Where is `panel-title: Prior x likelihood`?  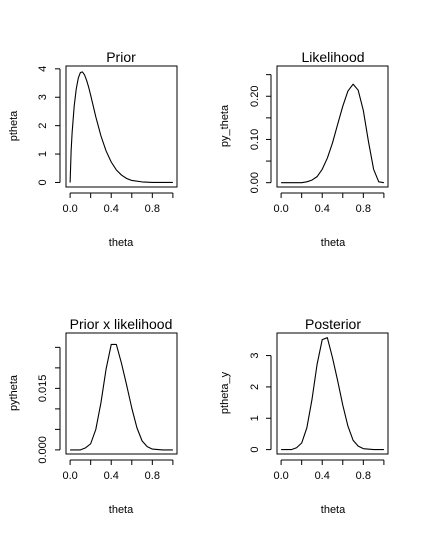
panel-title: Prior x likelihood is located at coordinates (121, 324).